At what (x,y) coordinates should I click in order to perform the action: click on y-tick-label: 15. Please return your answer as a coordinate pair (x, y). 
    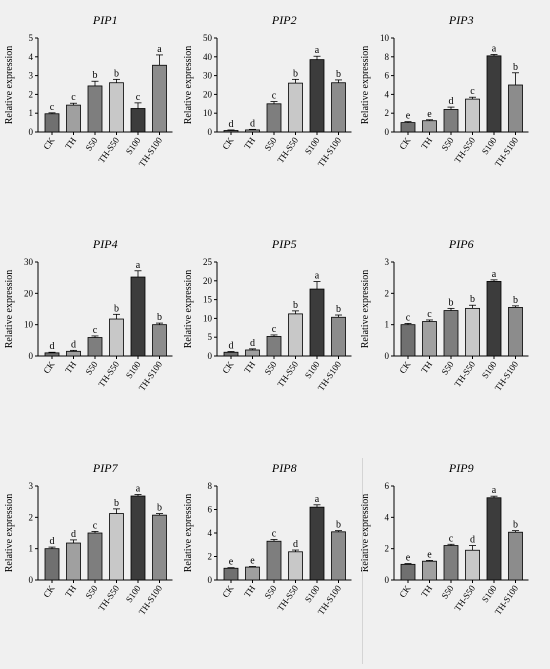
    Looking at the image, I should click on (208, 300).